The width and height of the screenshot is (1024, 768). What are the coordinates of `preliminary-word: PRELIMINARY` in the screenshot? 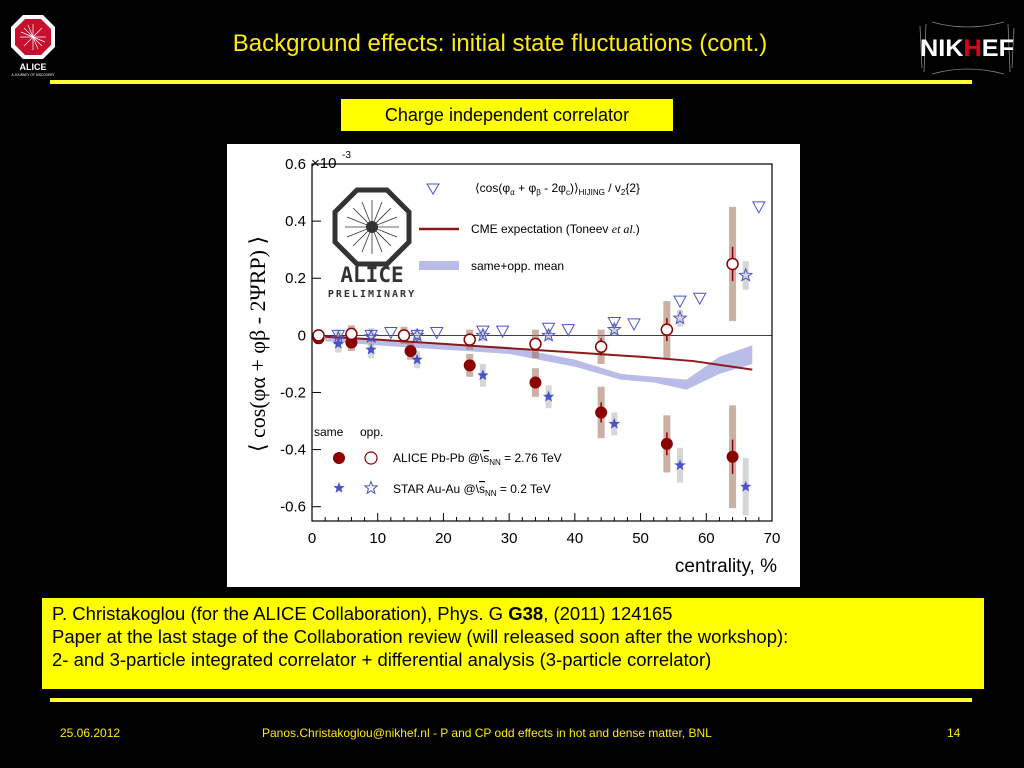 It's located at (372, 294).